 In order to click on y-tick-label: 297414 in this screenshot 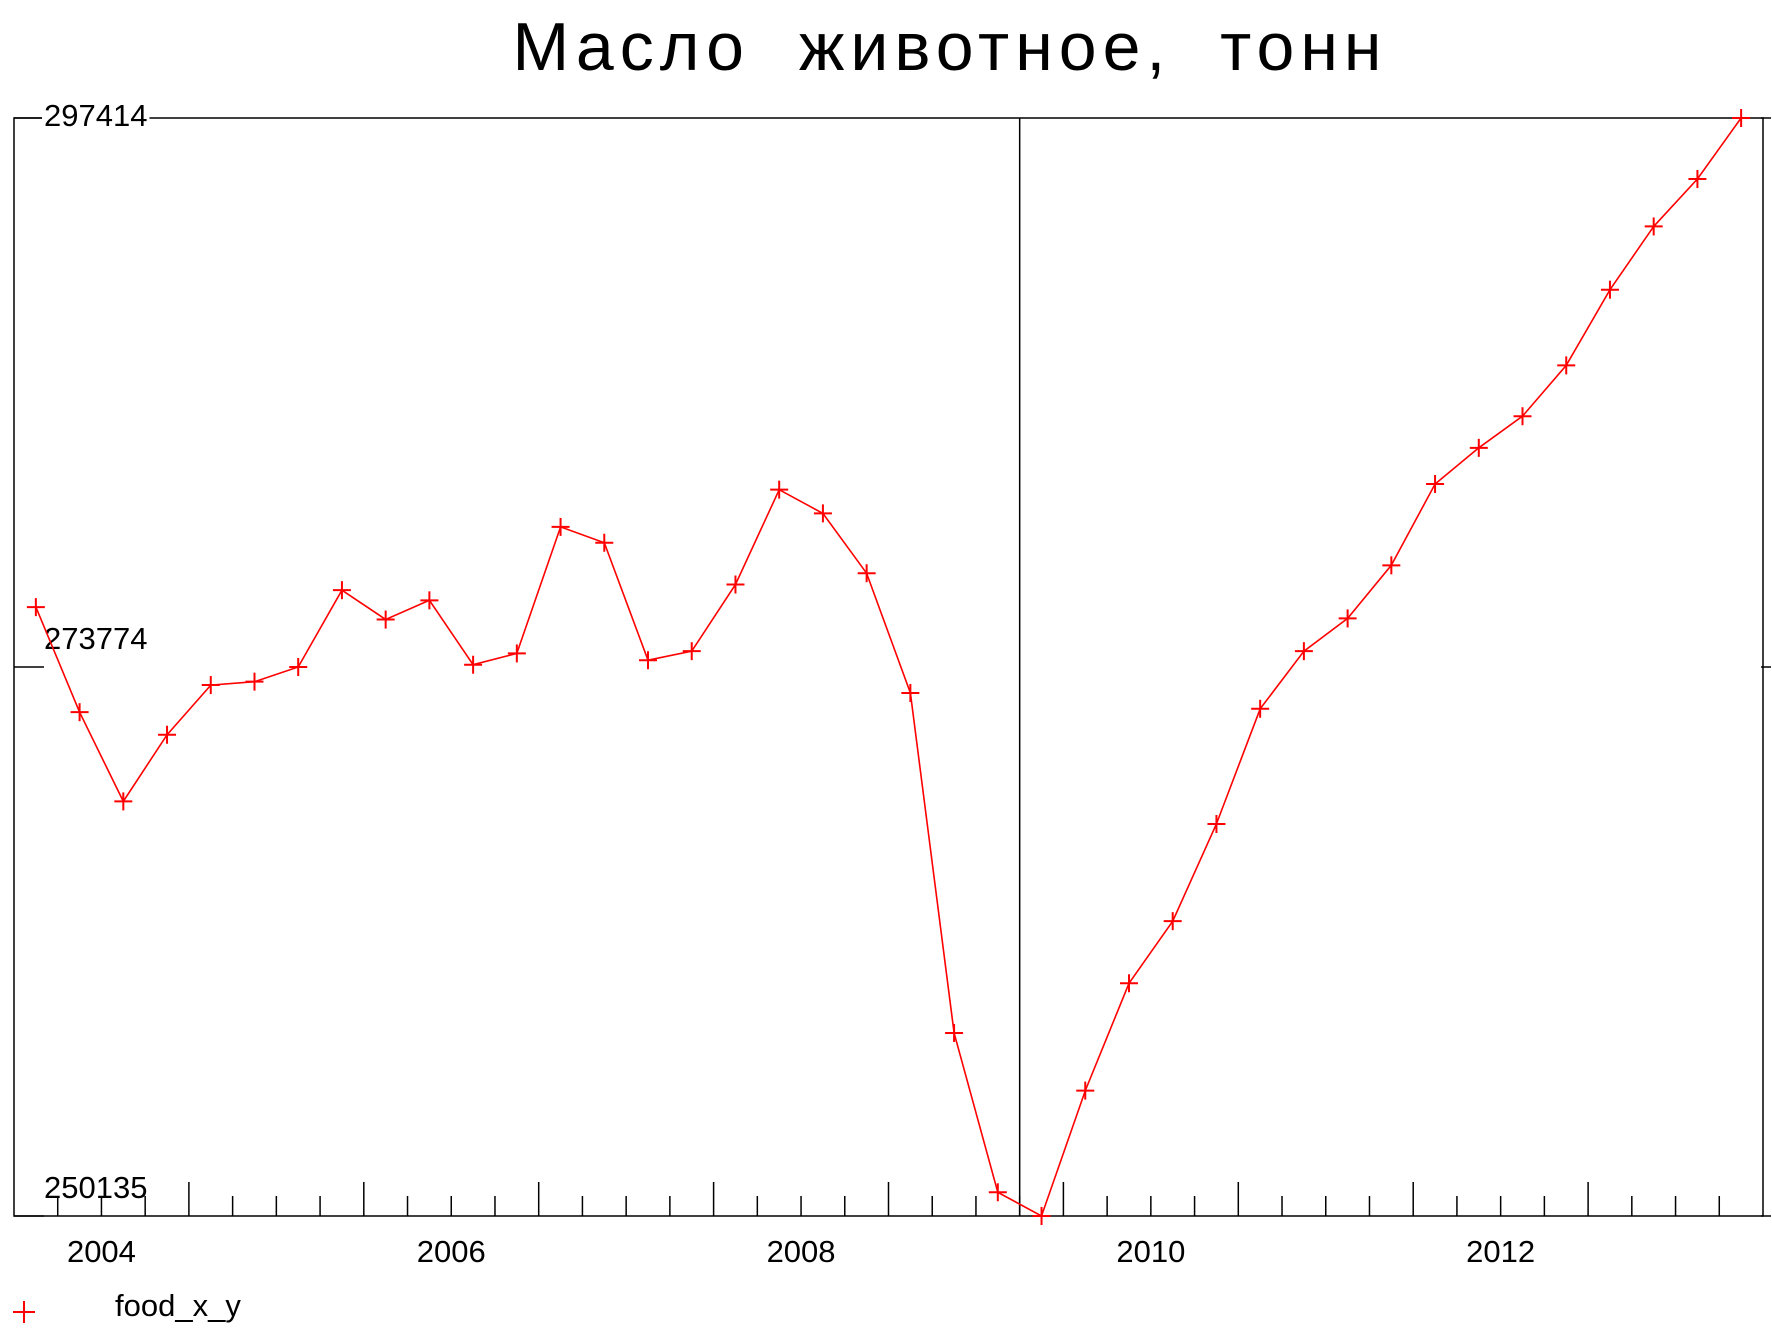, I will do `click(95, 115)`.